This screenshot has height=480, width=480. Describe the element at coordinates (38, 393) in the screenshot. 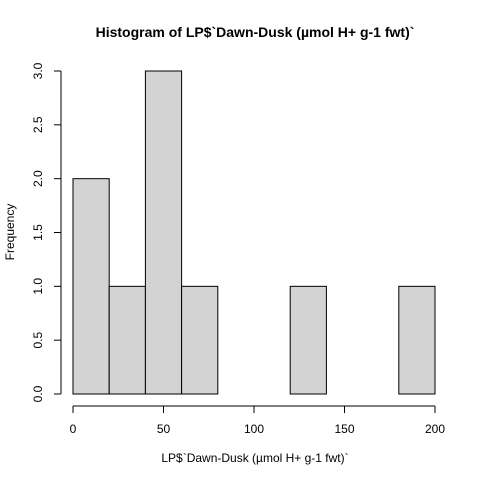

I see `y-tick-label: 0.0` at that location.